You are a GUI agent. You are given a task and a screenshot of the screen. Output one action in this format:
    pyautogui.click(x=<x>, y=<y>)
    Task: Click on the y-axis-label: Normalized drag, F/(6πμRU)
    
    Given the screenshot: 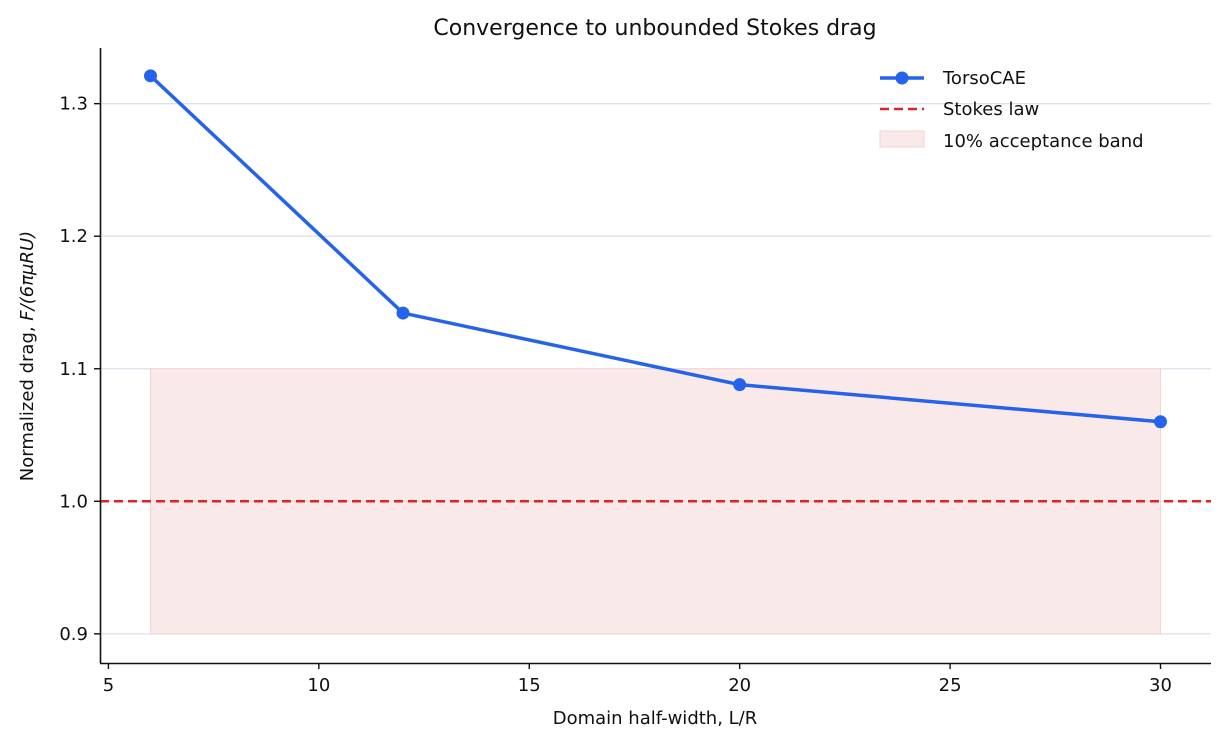 What is the action you would take?
    pyautogui.click(x=27, y=356)
    